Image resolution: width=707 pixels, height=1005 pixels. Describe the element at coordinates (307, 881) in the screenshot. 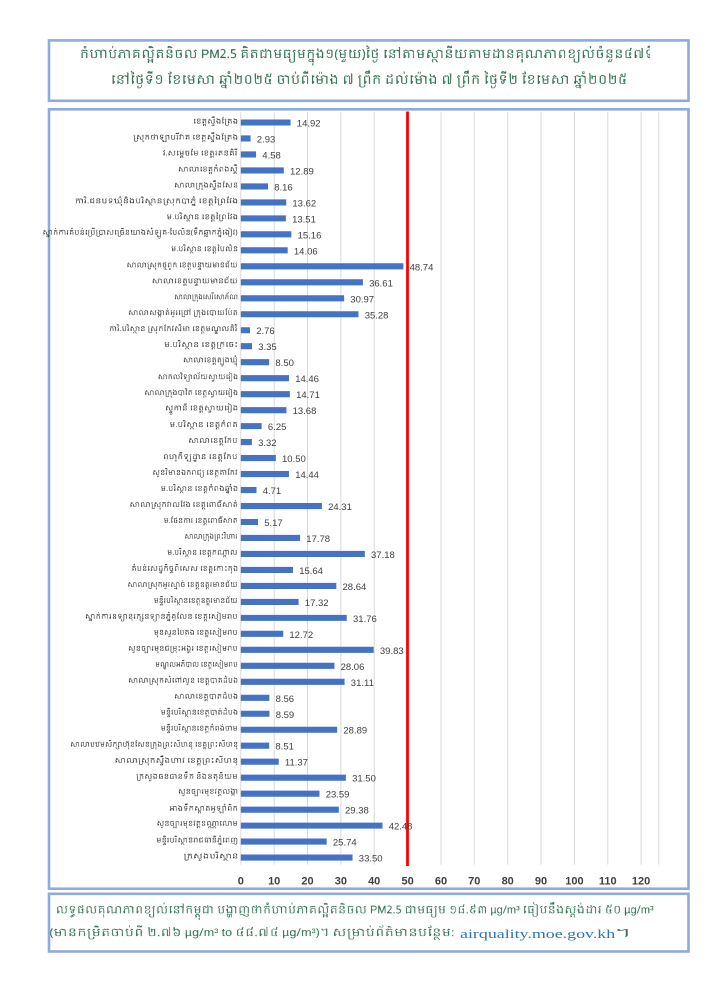

I see `svg-text: 20` at that location.